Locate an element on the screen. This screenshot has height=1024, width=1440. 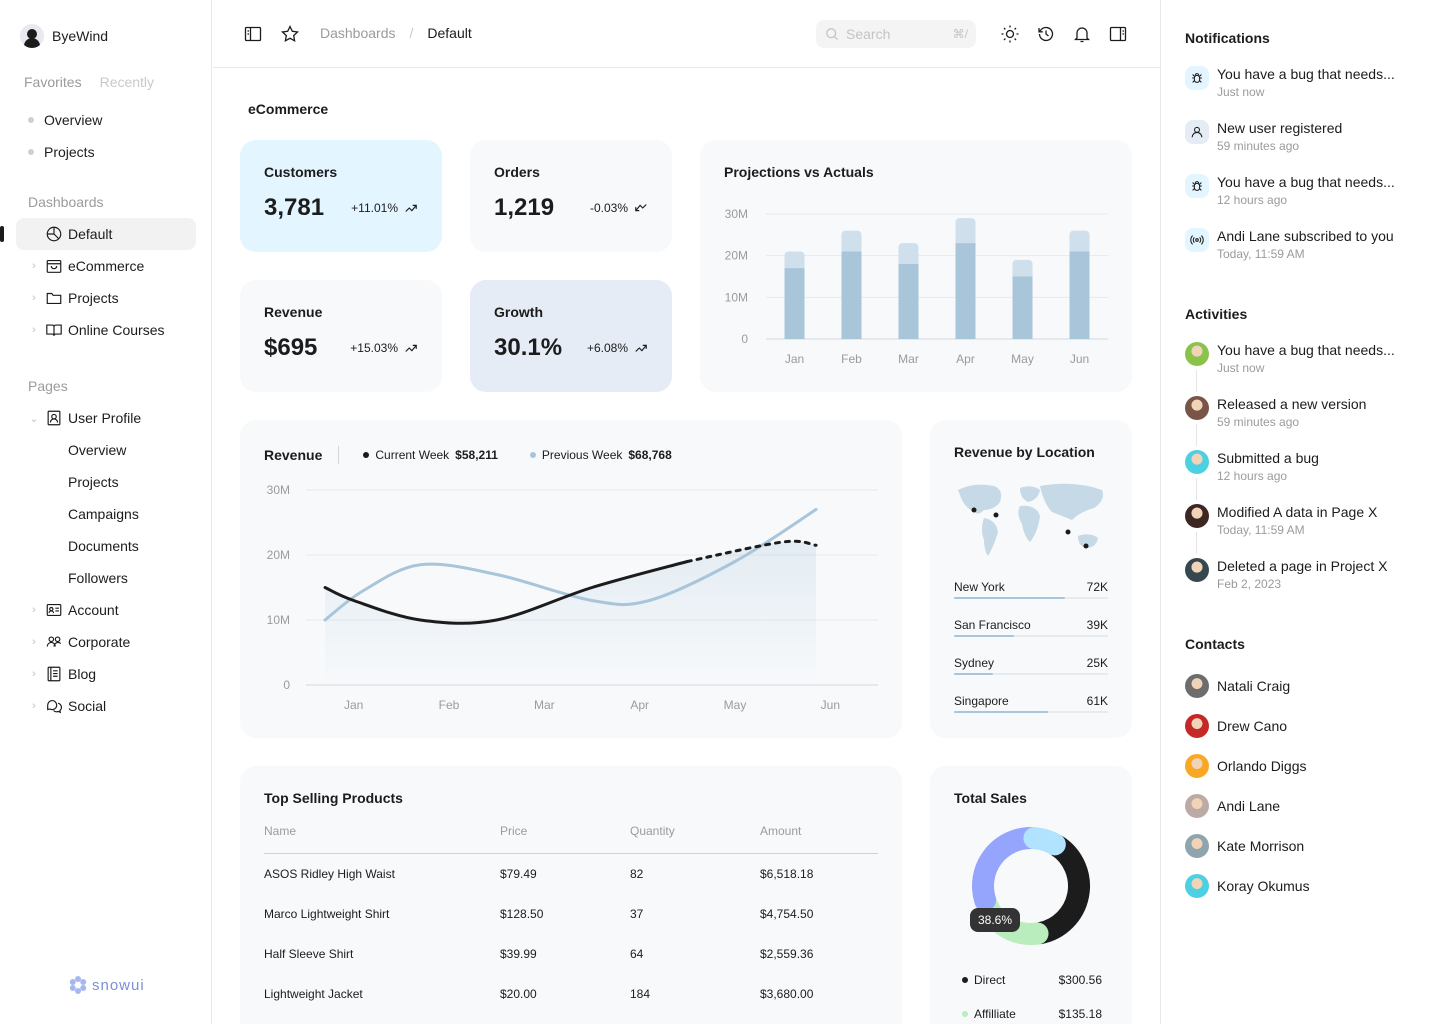
contact-item: Kate Morrison is located at coordinates (1244, 846).